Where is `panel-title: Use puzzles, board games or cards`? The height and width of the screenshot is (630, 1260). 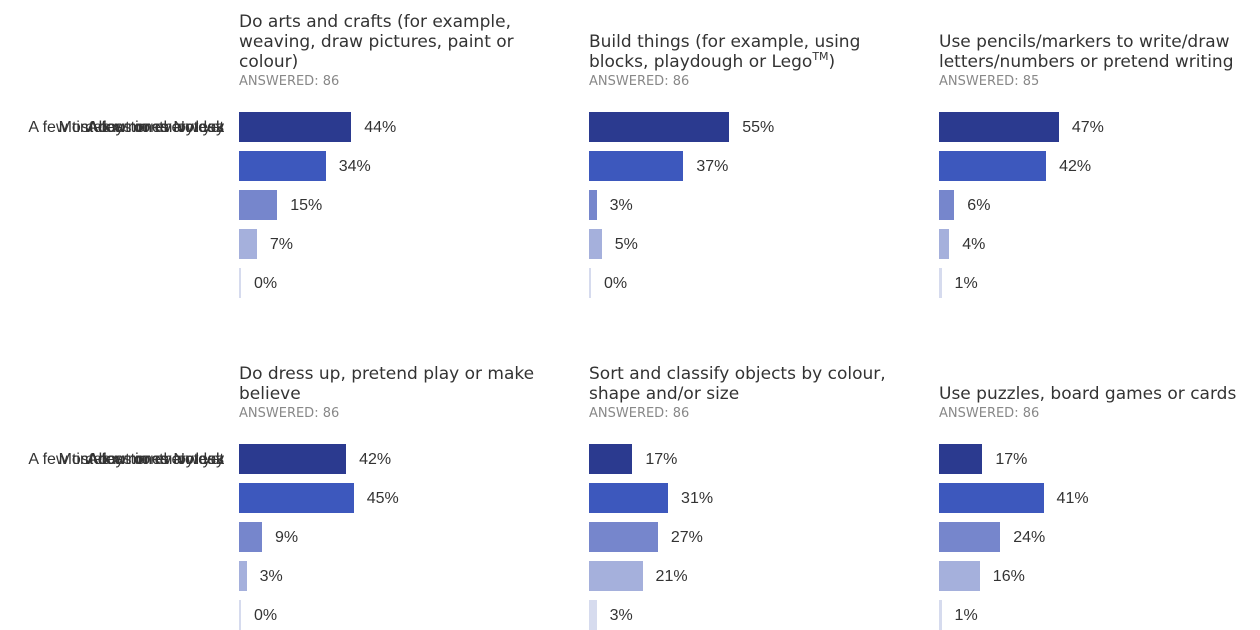
panel-title: Use puzzles, board games or cards is located at coordinates (1088, 394).